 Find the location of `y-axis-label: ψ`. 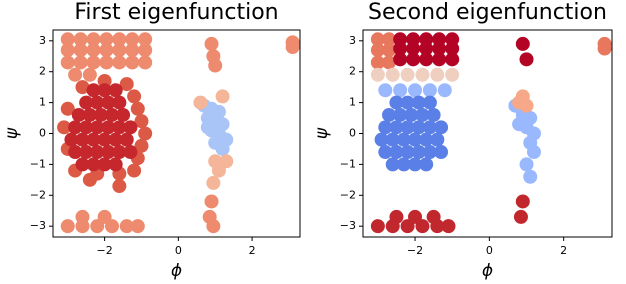

y-axis-label: ψ is located at coordinates (322, 133).